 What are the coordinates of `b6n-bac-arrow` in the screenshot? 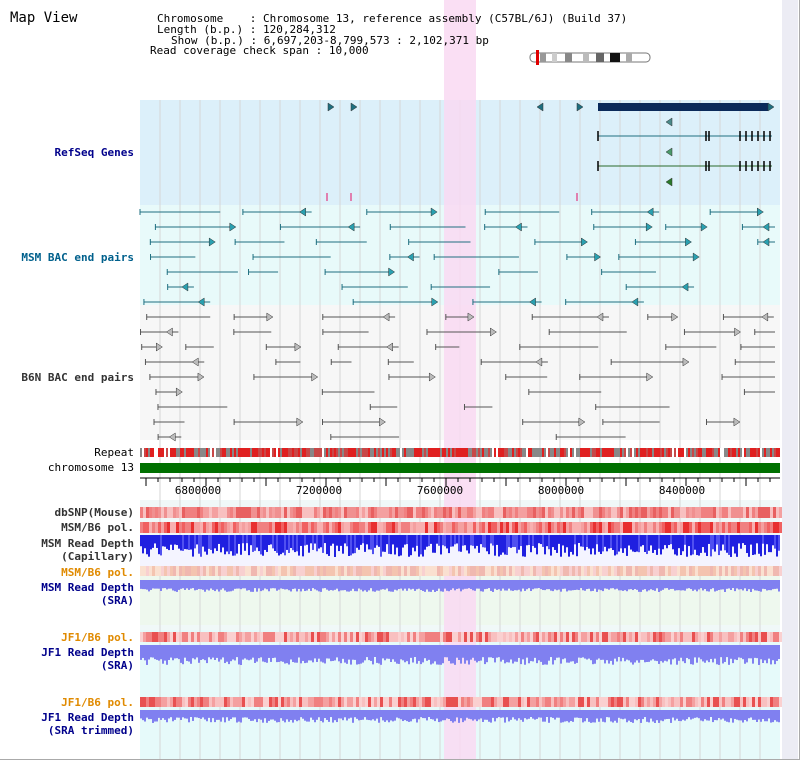 It's located at (650, 377).